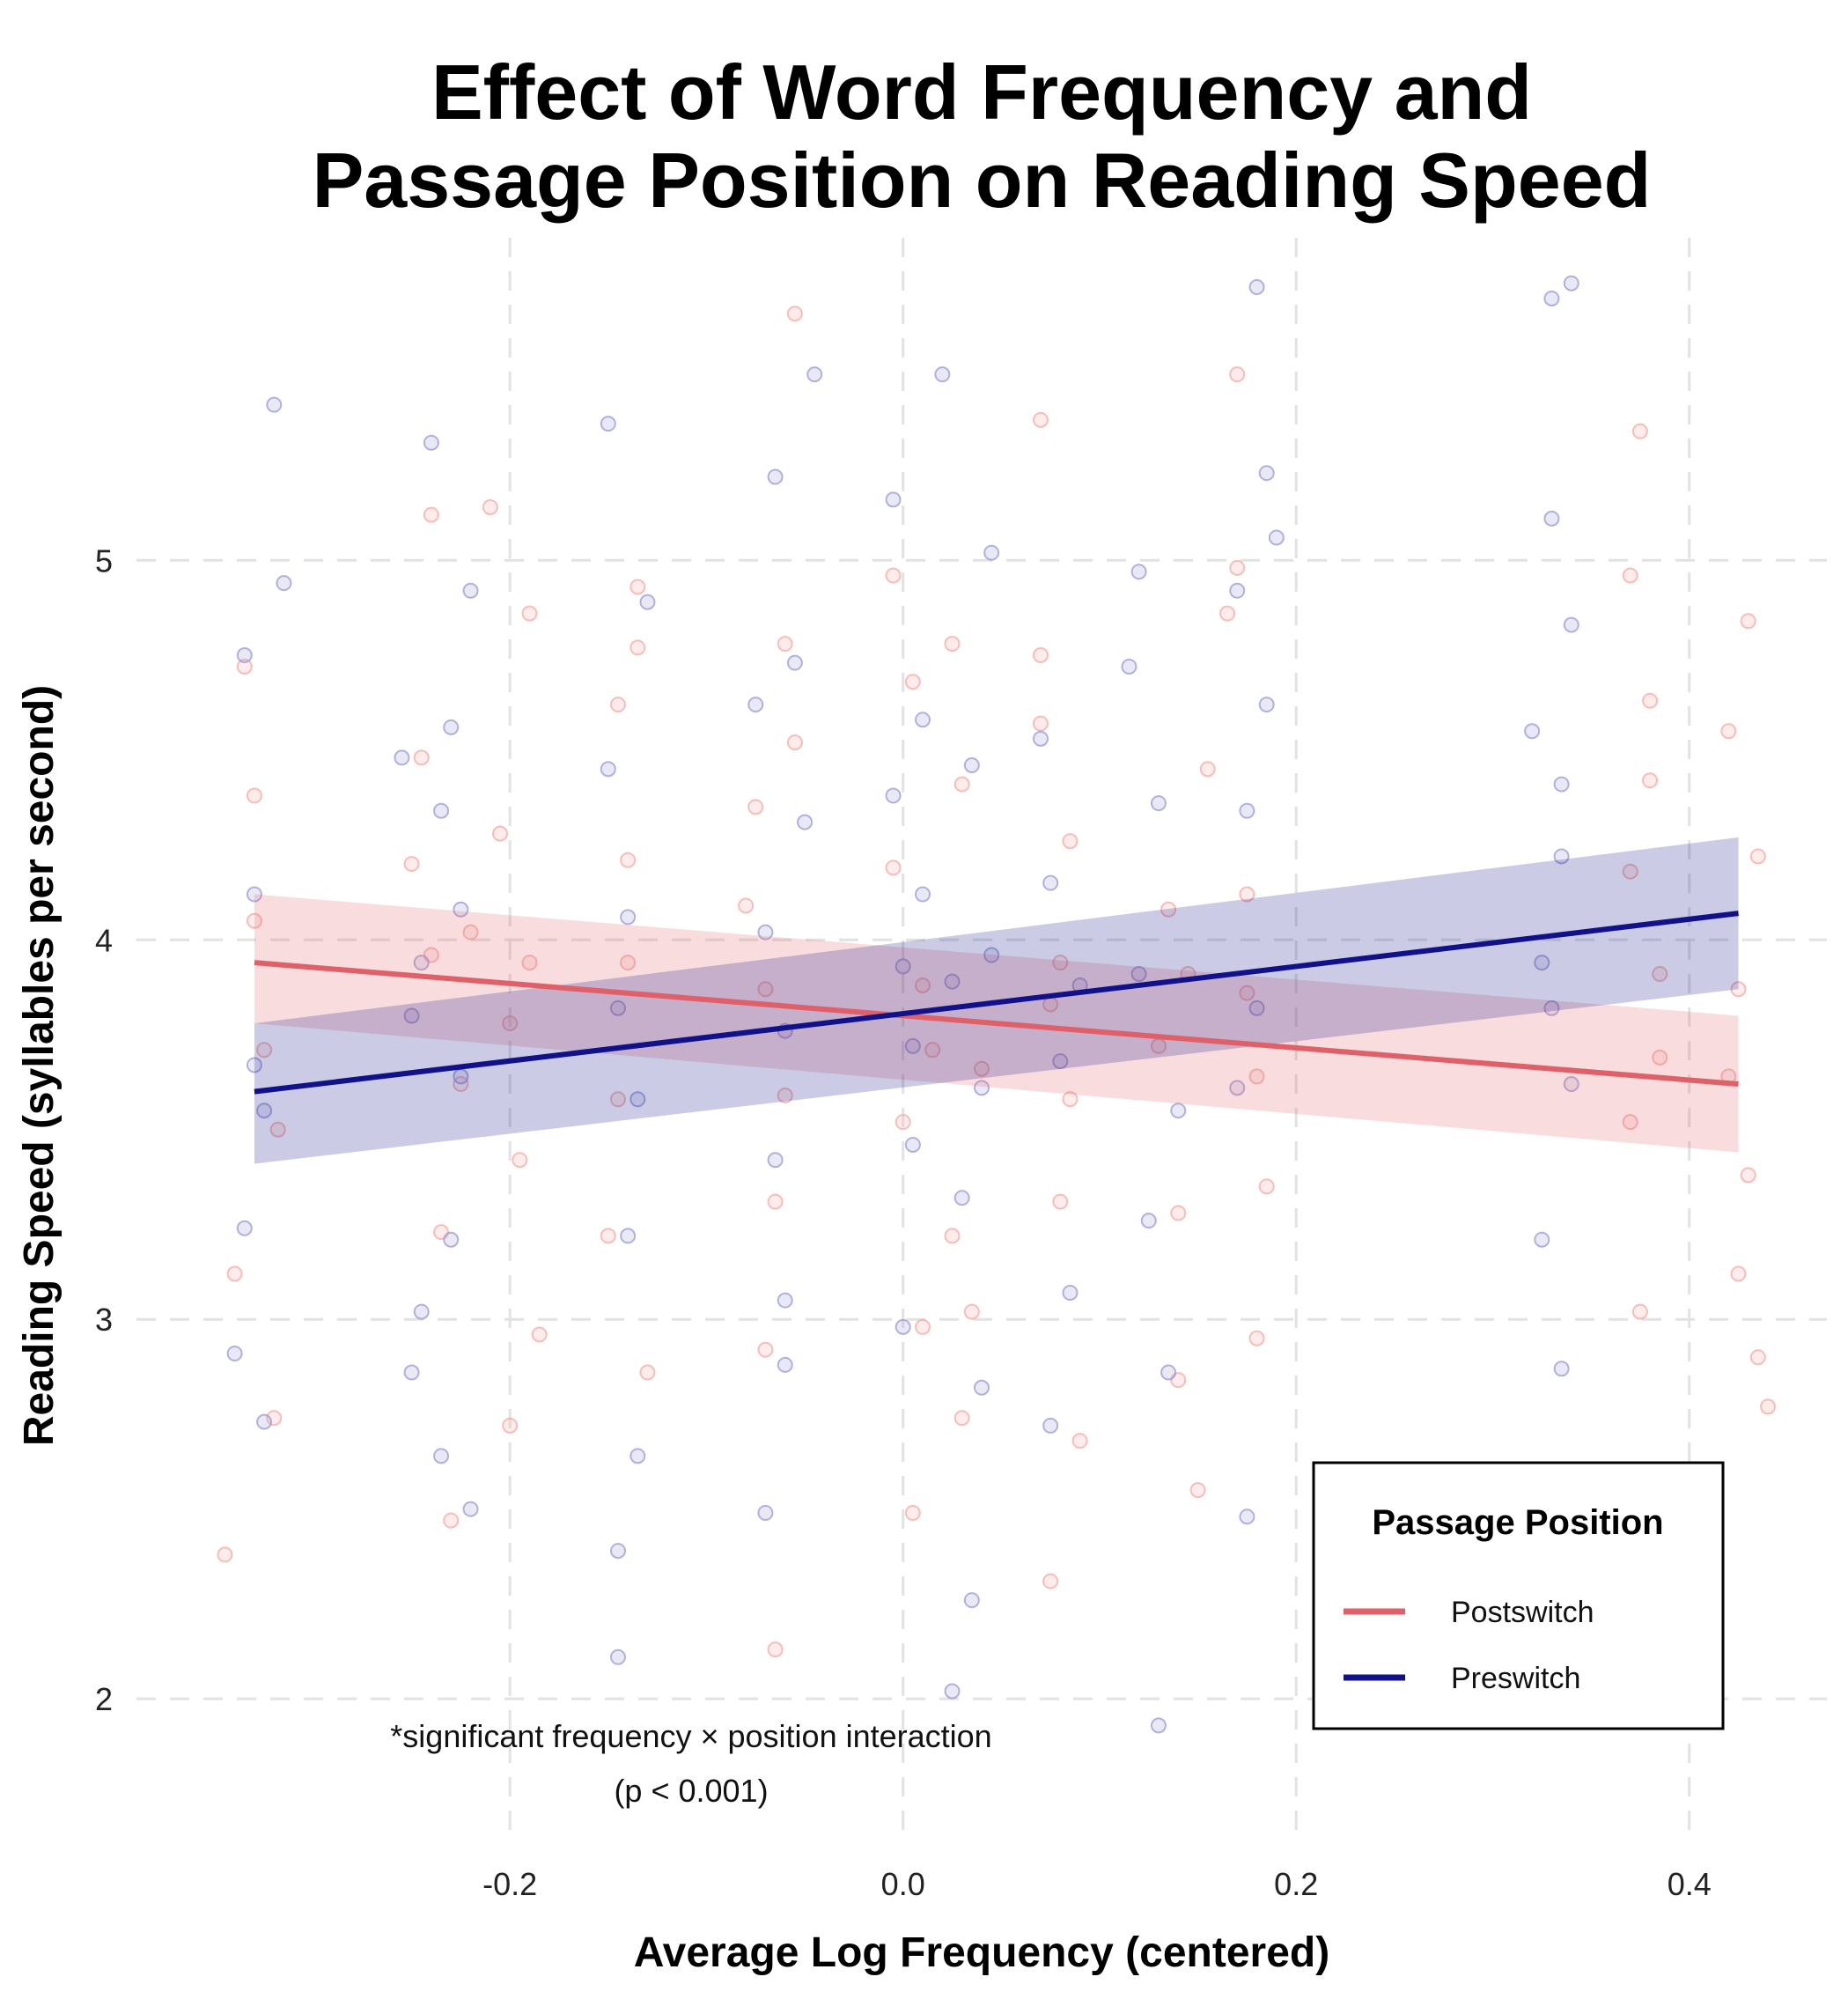 This screenshot has height=1999, width=1848. I want to click on fit-line-preswitch, so click(996, 1003).